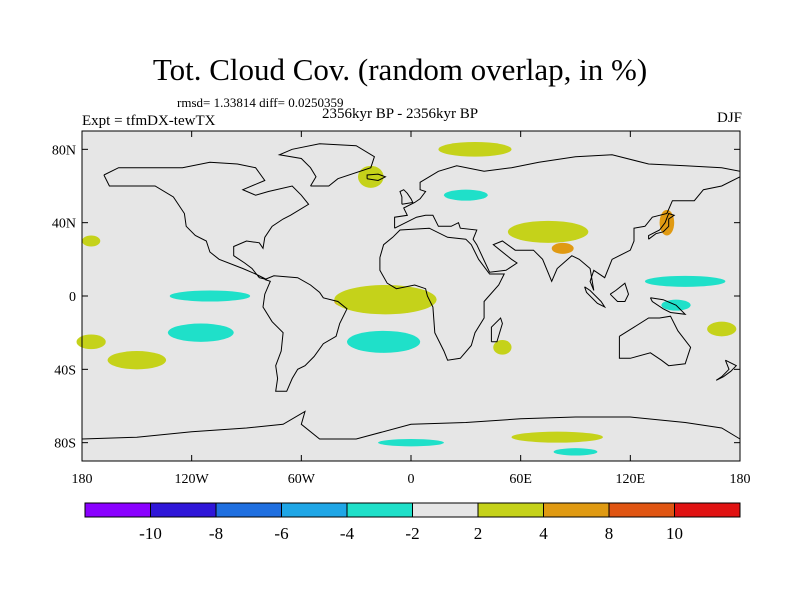 This screenshot has width=800, height=600. I want to click on colorbar-label: -4, so click(347, 533).